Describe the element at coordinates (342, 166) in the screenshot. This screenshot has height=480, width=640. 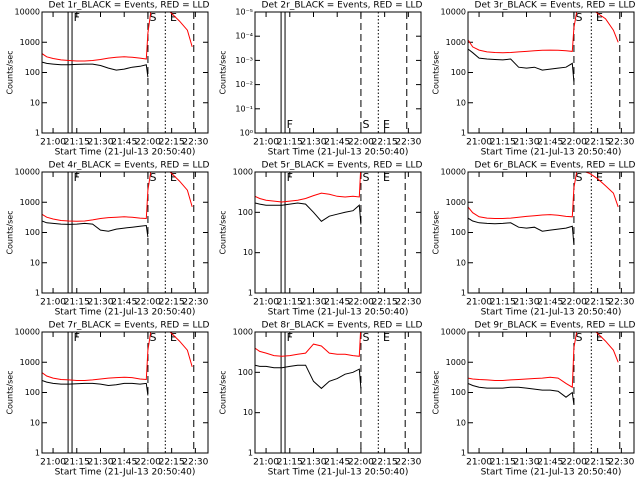
I see `panel-title: Det 5r_BLACK = Events, RED = LLD` at that location.